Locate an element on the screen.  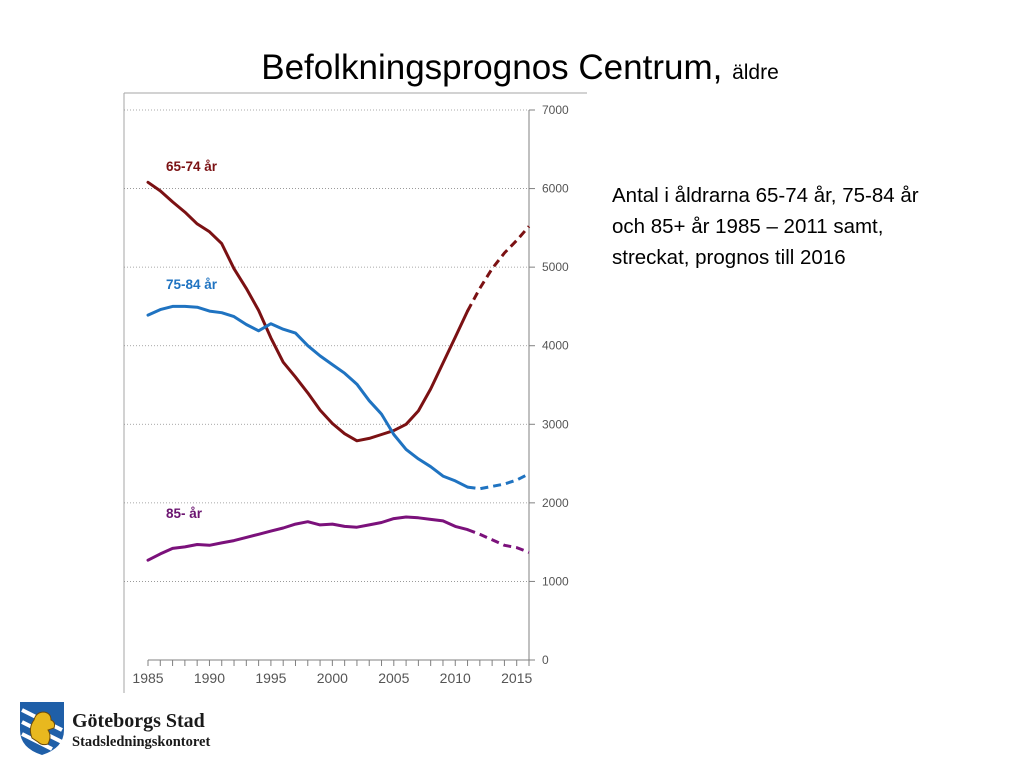
y-tick-label: 7000 is located at coordinates (555, 110).